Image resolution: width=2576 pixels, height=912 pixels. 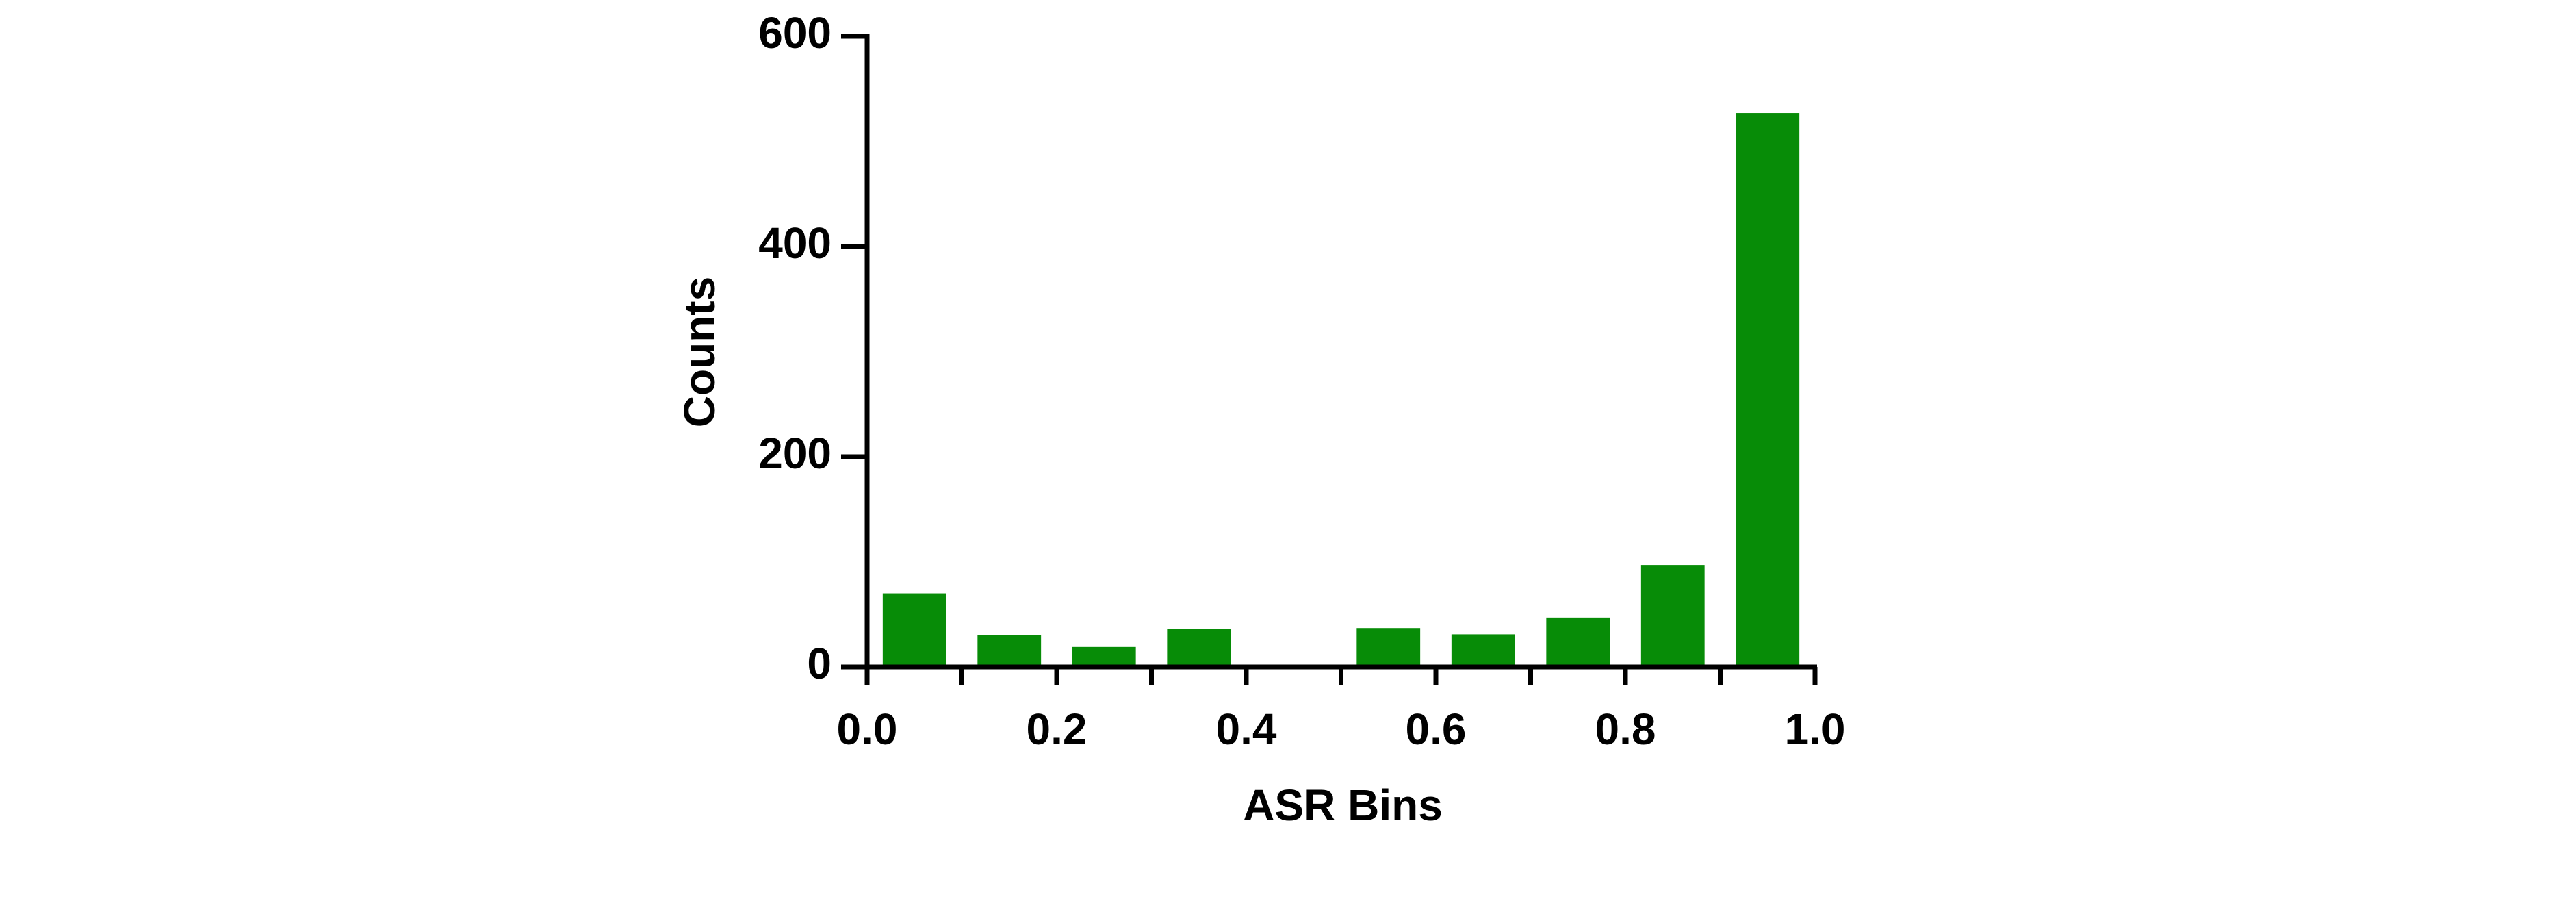 What do you see at coordinates (1625, 729) in the screenshot?
I see `x-tick-label: 0.8` at bounding box center [1625, 729].